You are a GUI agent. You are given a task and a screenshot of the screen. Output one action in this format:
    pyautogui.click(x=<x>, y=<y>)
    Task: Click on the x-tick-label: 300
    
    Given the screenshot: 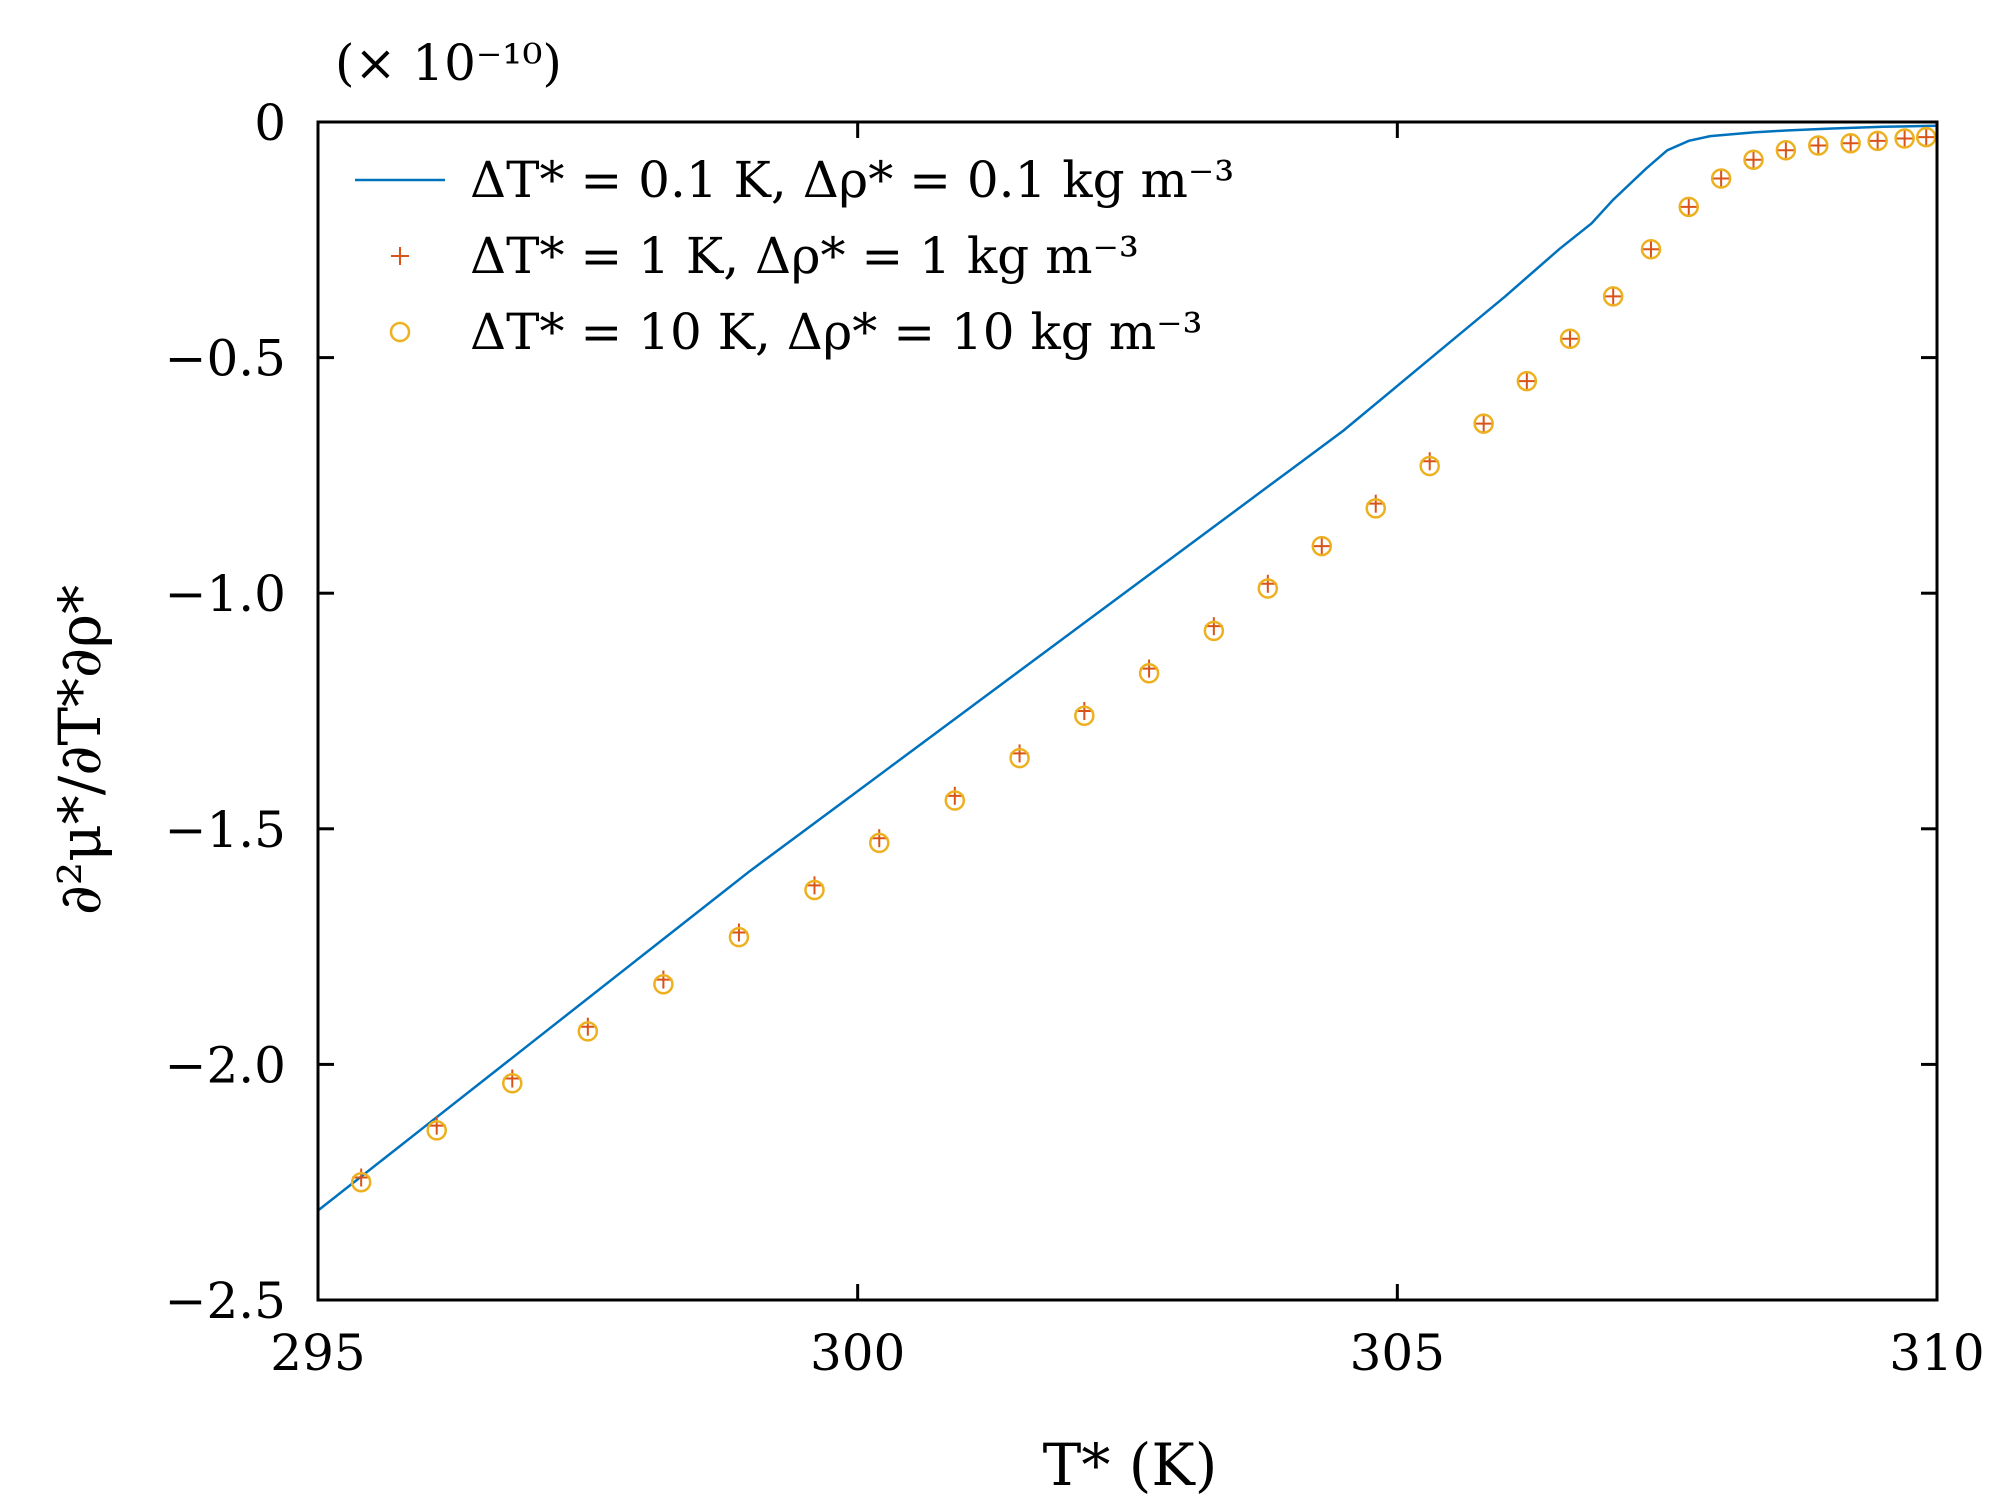 What is the action you would take?
    pyautogui.click(x=857, y=1353)
    